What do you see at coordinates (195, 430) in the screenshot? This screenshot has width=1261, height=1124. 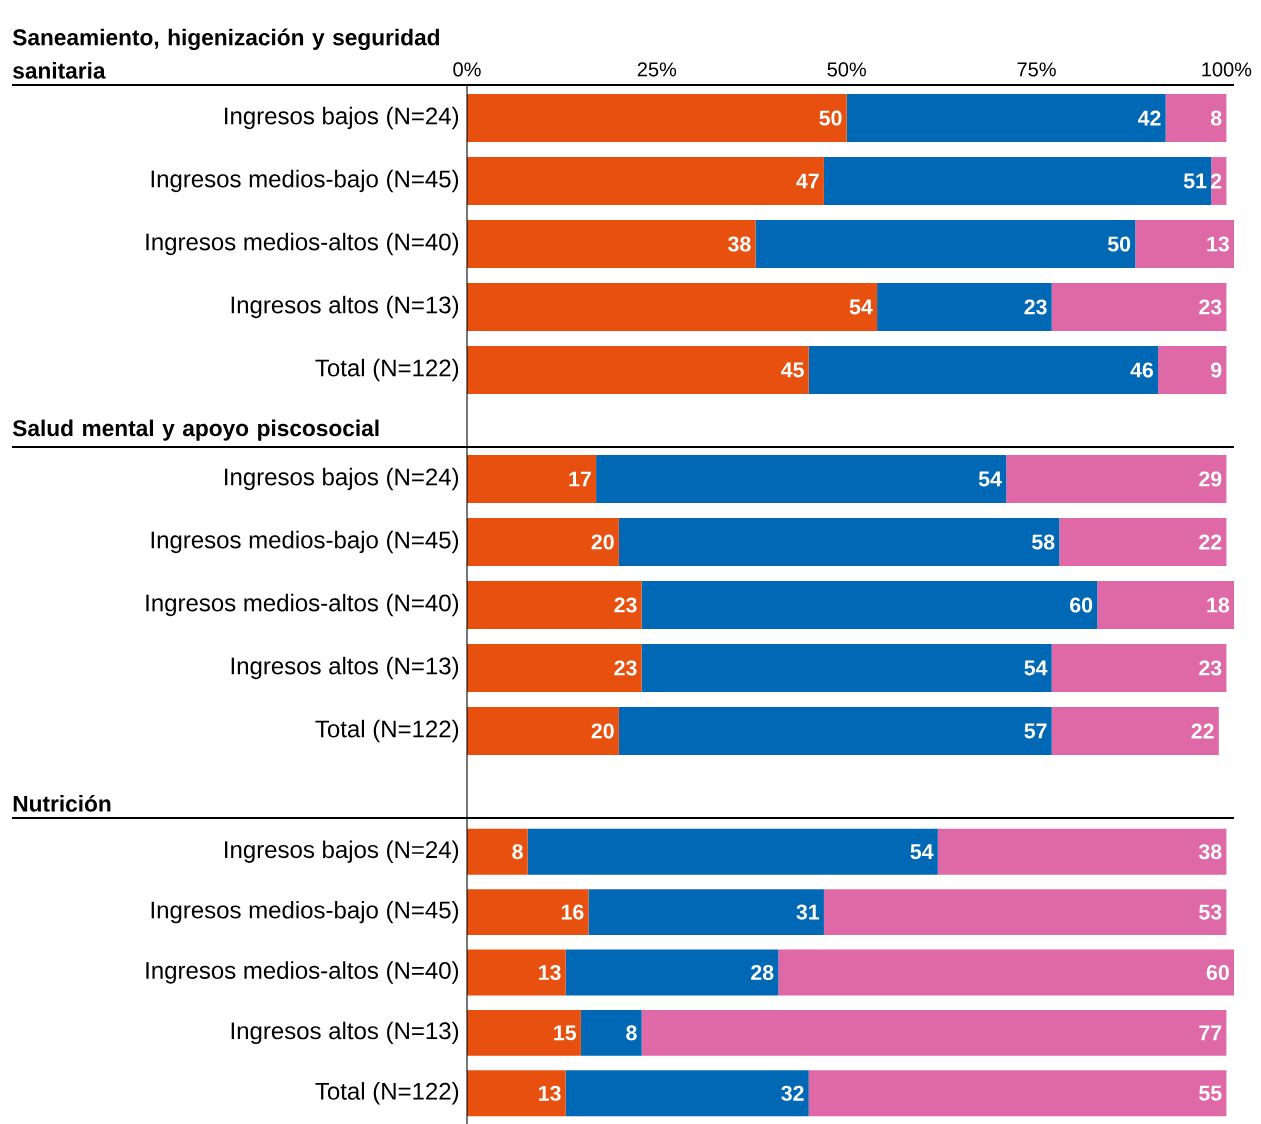 I see `text: Salud mental y apoyo piscosocial` at bounding box center [195, 430].